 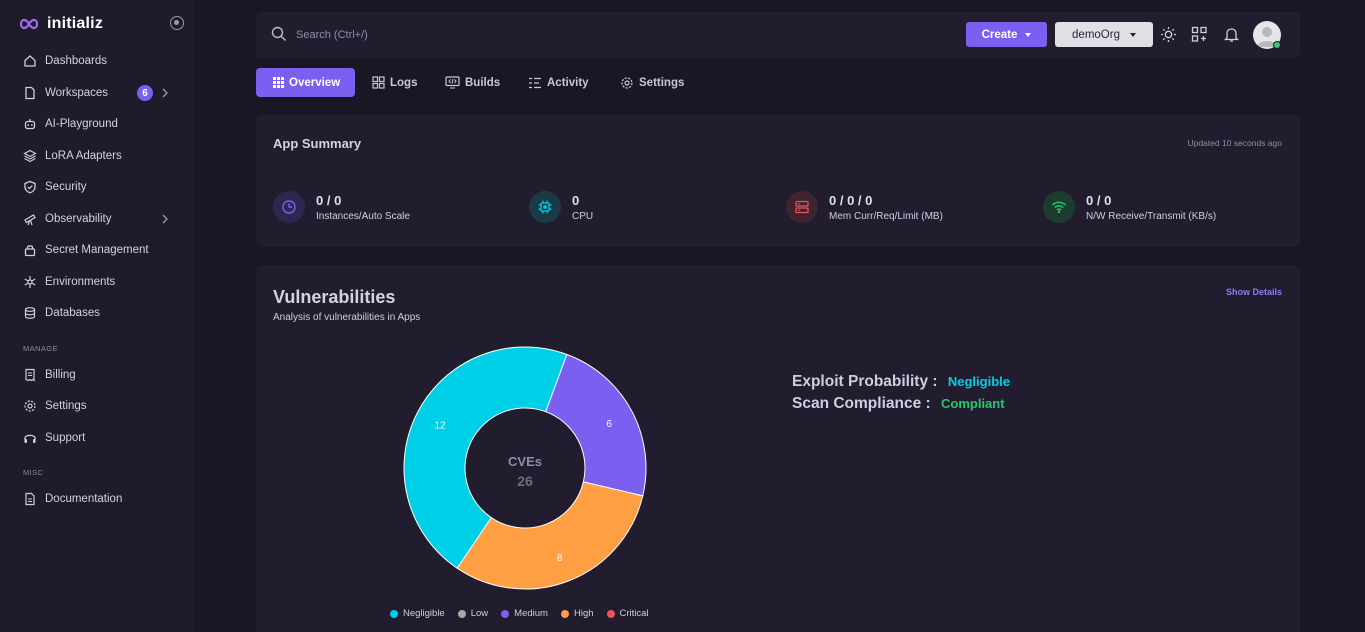 What do you see at coordinates (177, 23) in the screenshot?
I see `collapse-sidebar-button` at bounding box center [177, 23].